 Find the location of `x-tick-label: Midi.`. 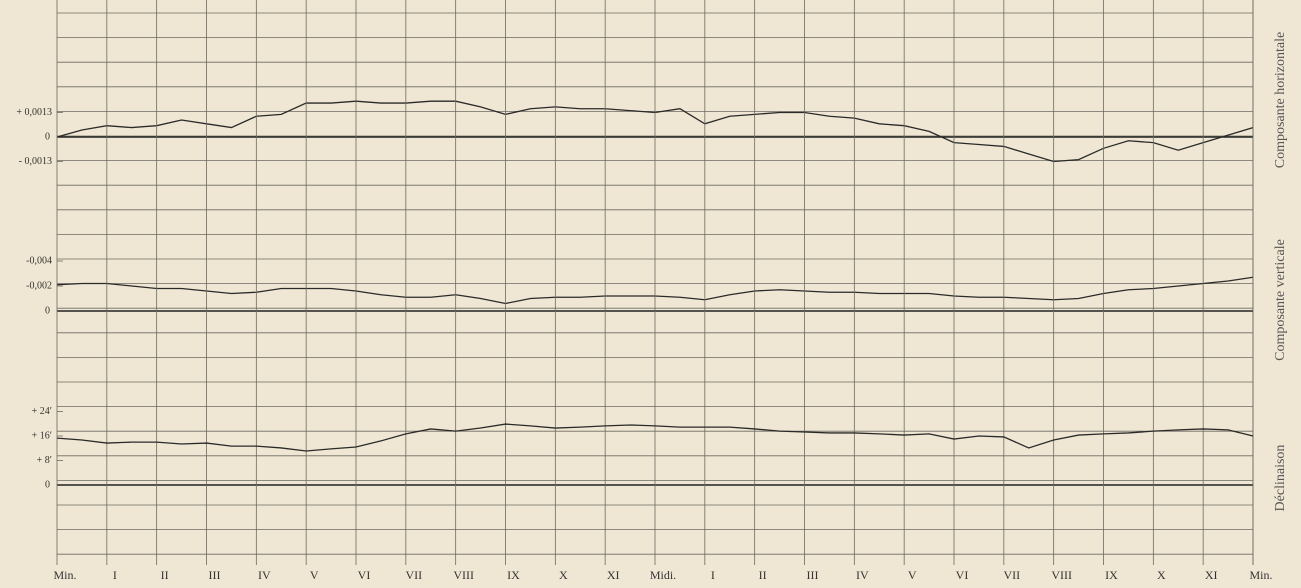

x-tick-label: Midi. is located at coordinates (663, 575).